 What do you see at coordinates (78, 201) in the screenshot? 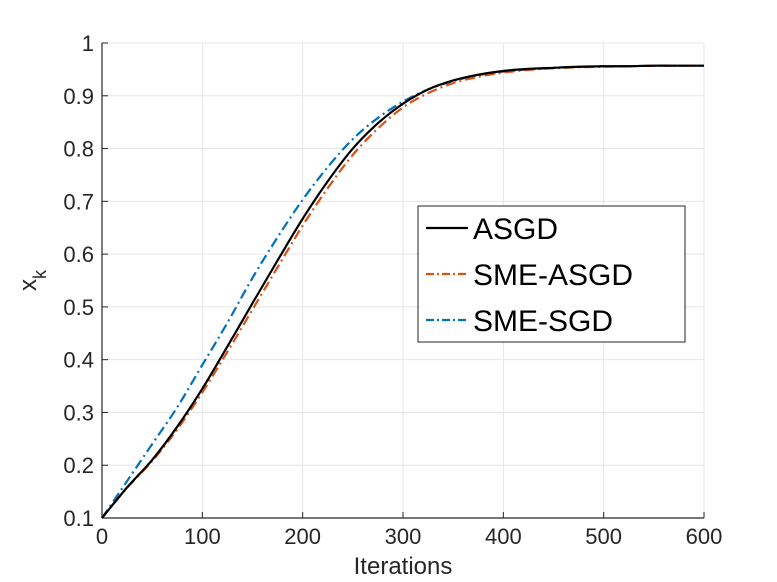
I see `y-tick-label: 0.7` at bounding box center [78, 201].